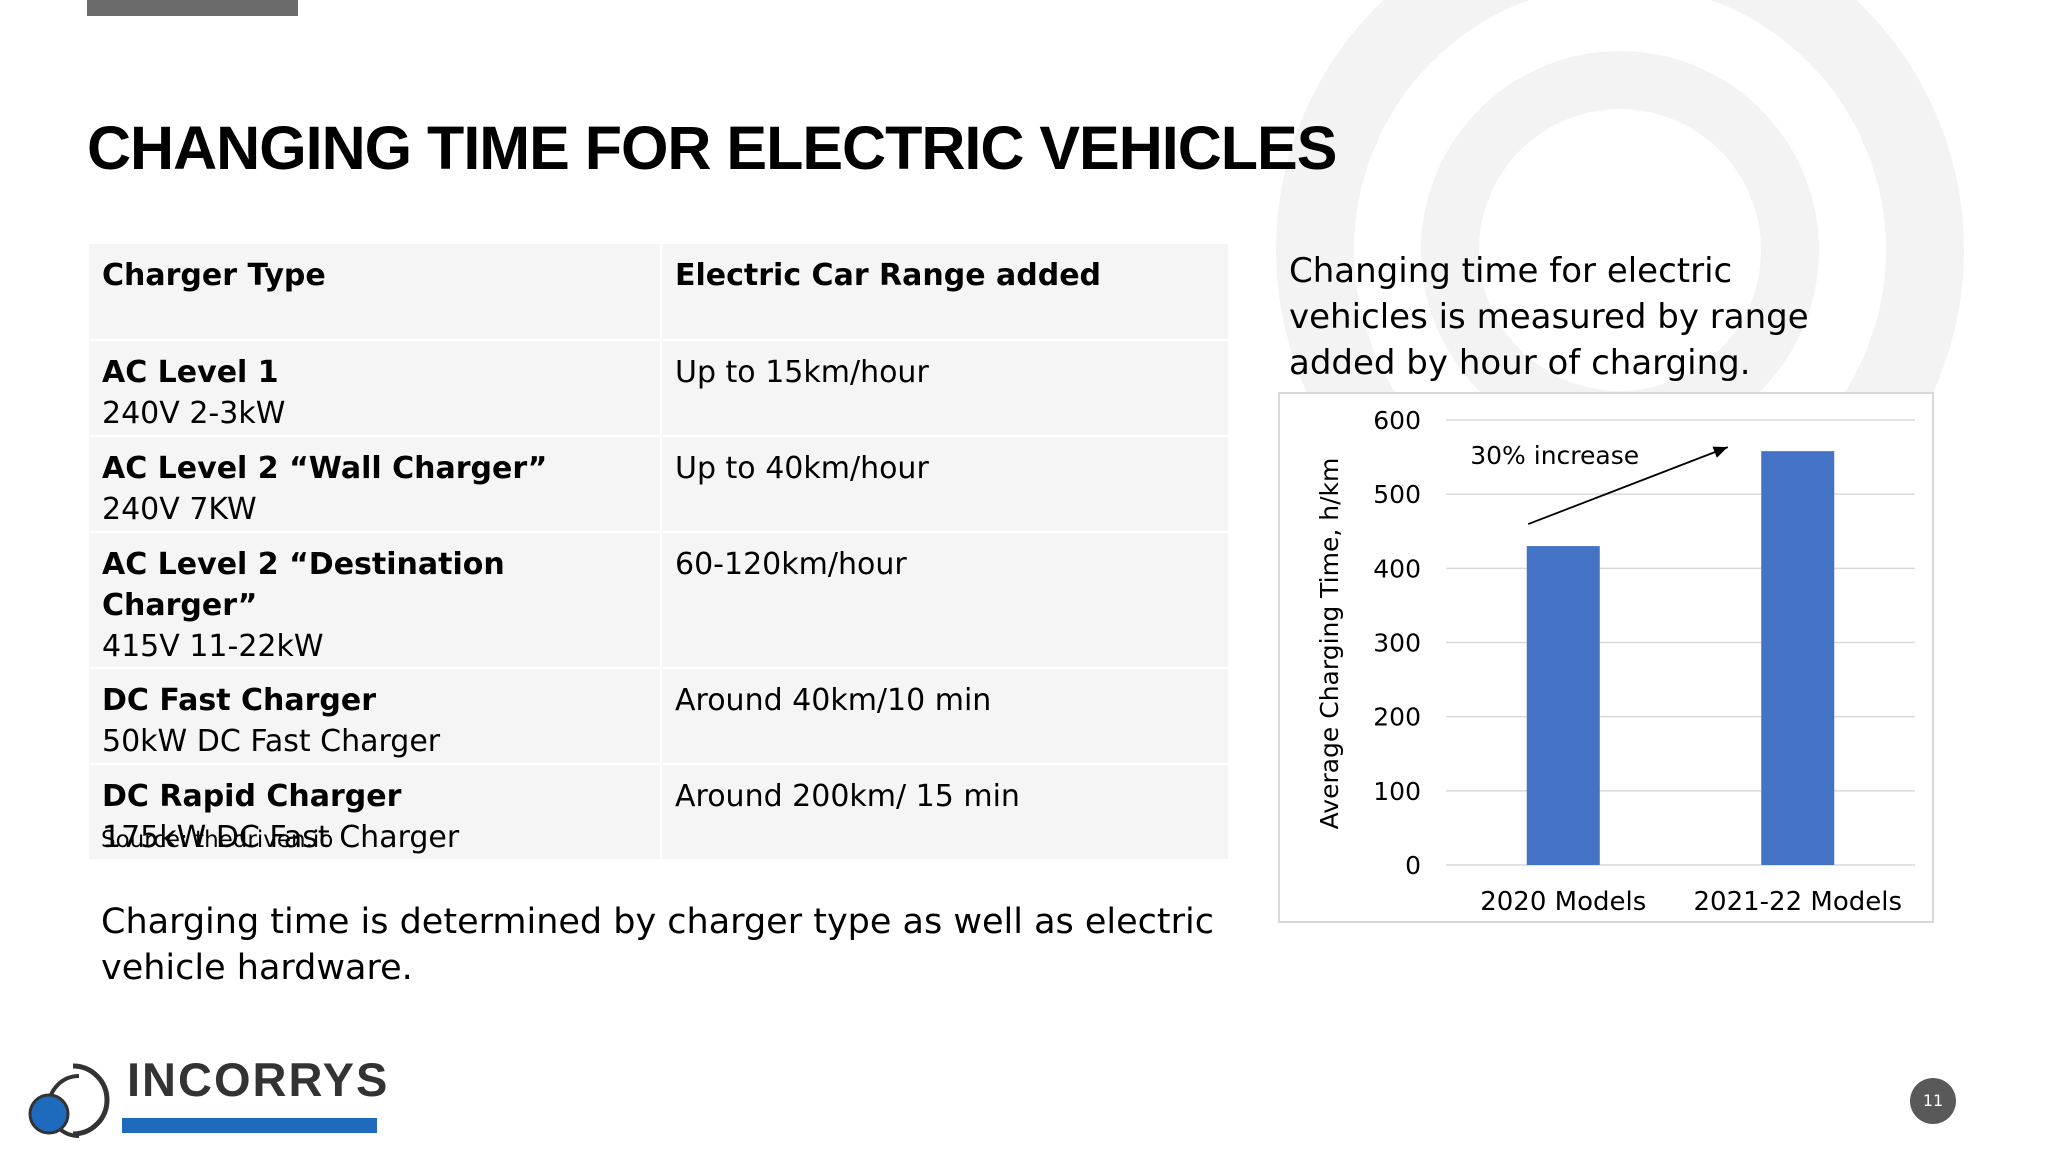 The height and width of the screenshot is (1152, 2048). What do you see at coordinates (712, 148) in the screenshot?
I see `slide-title: CHANGING TIME FOR ELECTRIC VEHICLES` at bounding box center [712, 148].